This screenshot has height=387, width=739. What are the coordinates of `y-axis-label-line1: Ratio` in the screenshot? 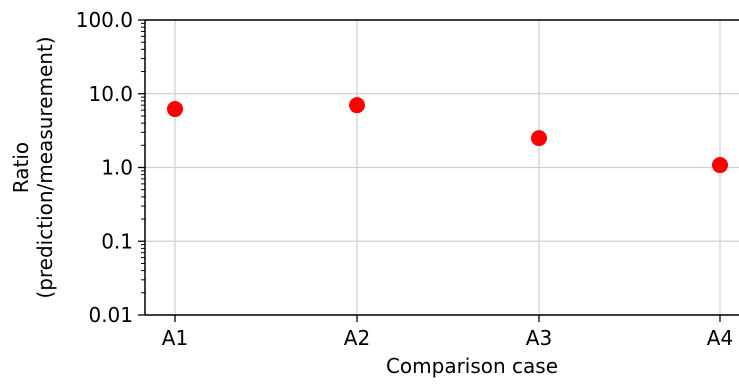 It's located at (21, 167).